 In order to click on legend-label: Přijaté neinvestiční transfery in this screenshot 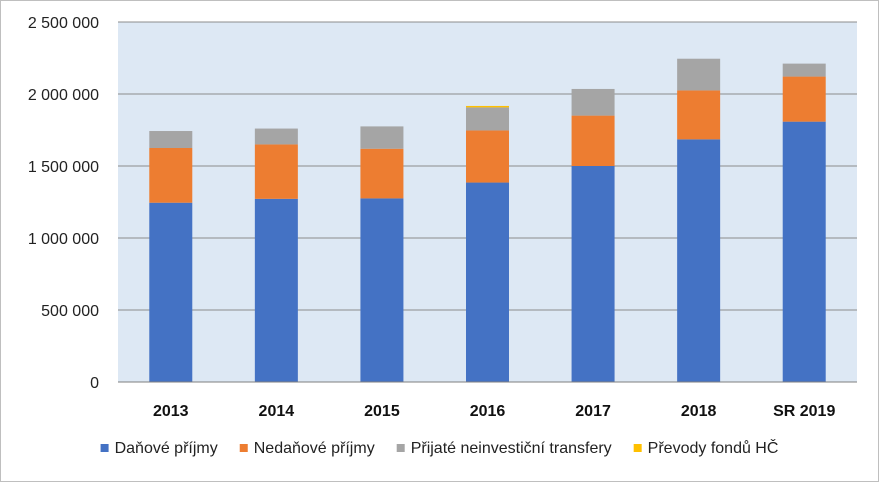, I will do `click(511, 448)`.